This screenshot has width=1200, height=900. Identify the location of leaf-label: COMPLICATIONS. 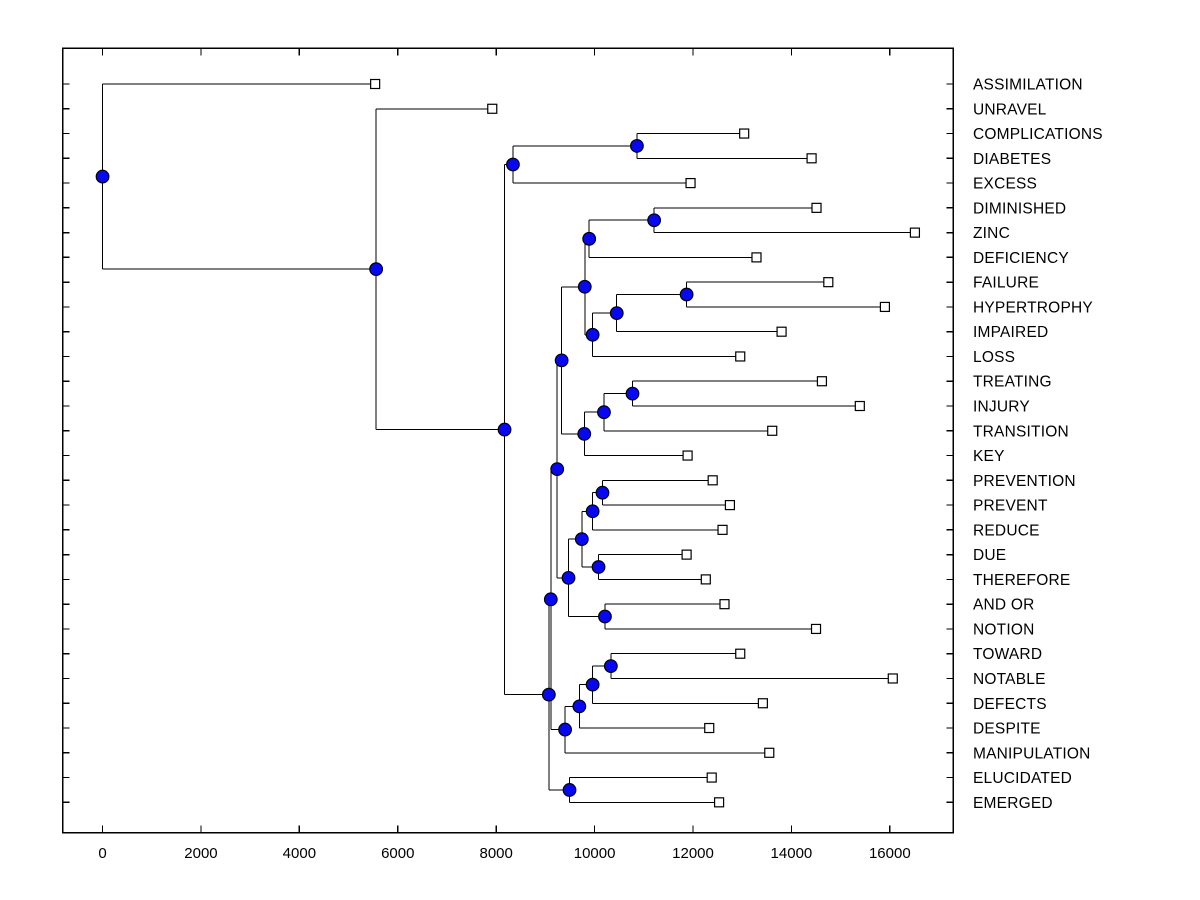
(1038, 134).